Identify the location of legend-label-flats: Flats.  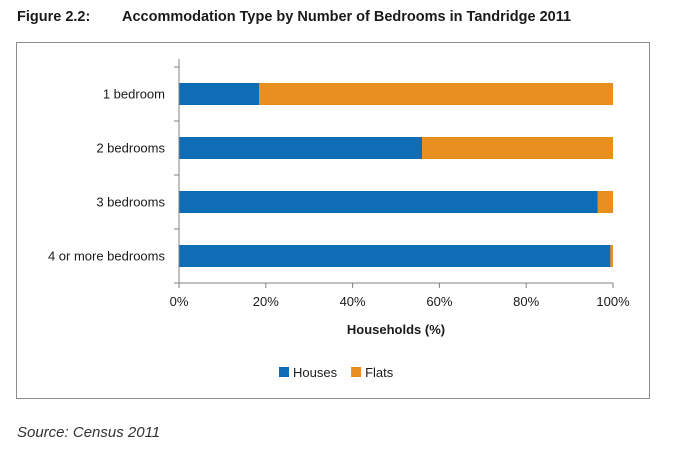
(379, 372).